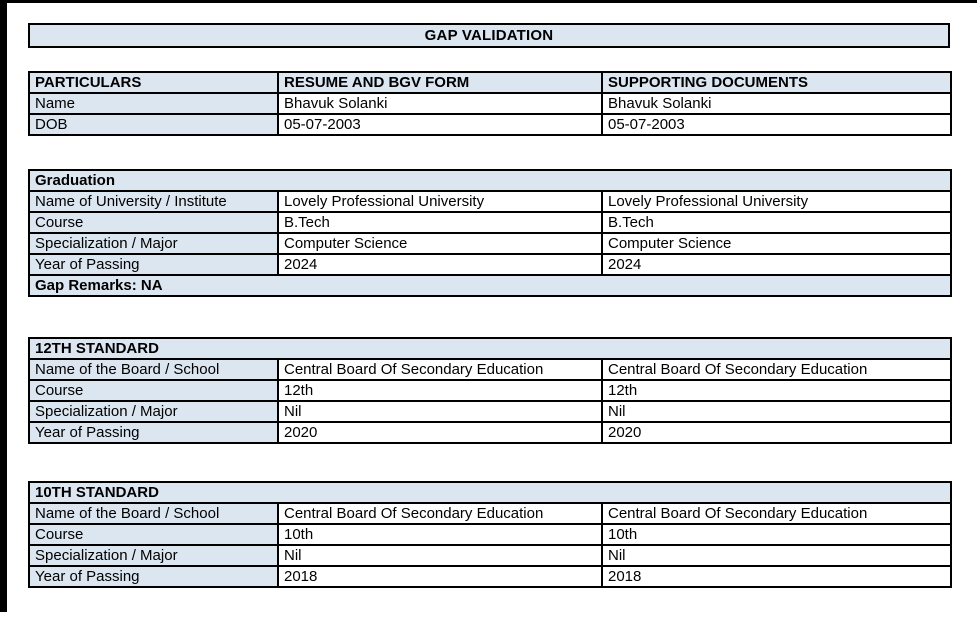  Describe the element at coordinates (153, 103) in the screenshot. I see `row-label-cell: Name` at that location.